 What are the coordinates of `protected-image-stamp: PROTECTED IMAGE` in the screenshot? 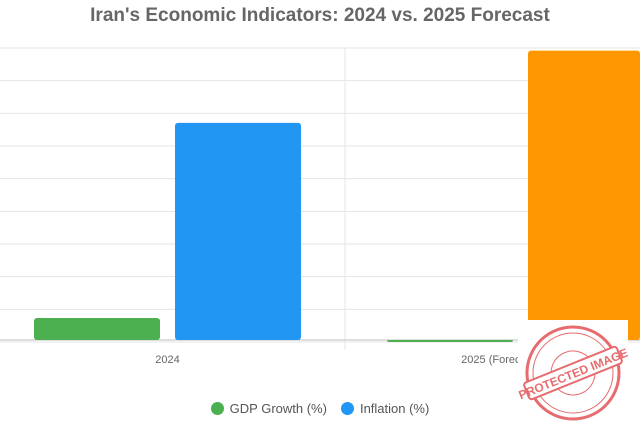 It's located at (573, 373).